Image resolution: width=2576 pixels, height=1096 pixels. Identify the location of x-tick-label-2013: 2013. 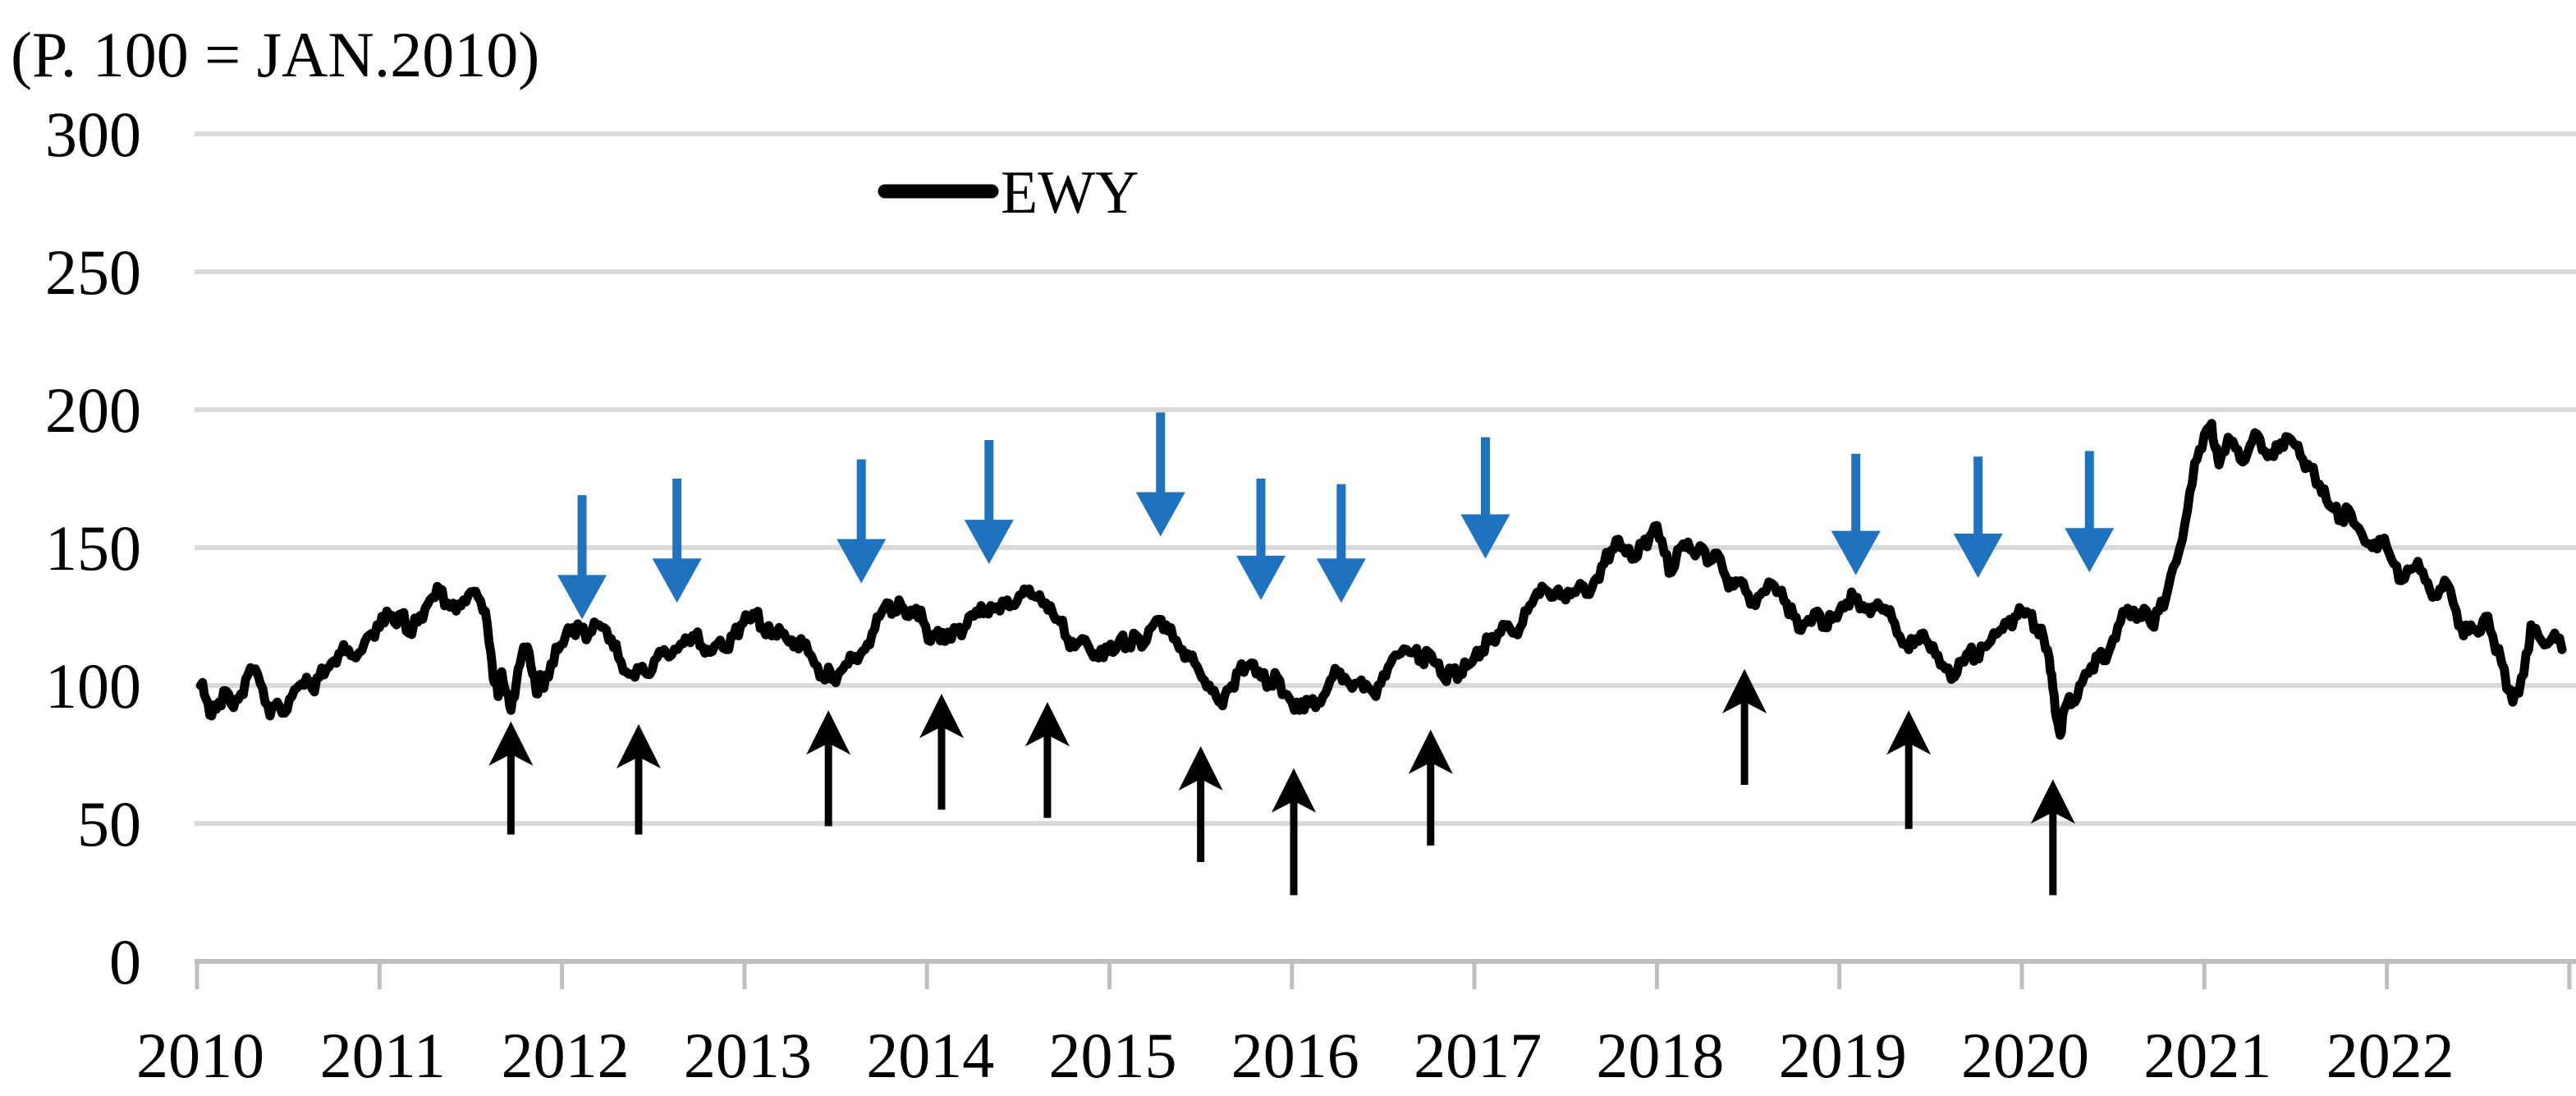
(748, 1055).